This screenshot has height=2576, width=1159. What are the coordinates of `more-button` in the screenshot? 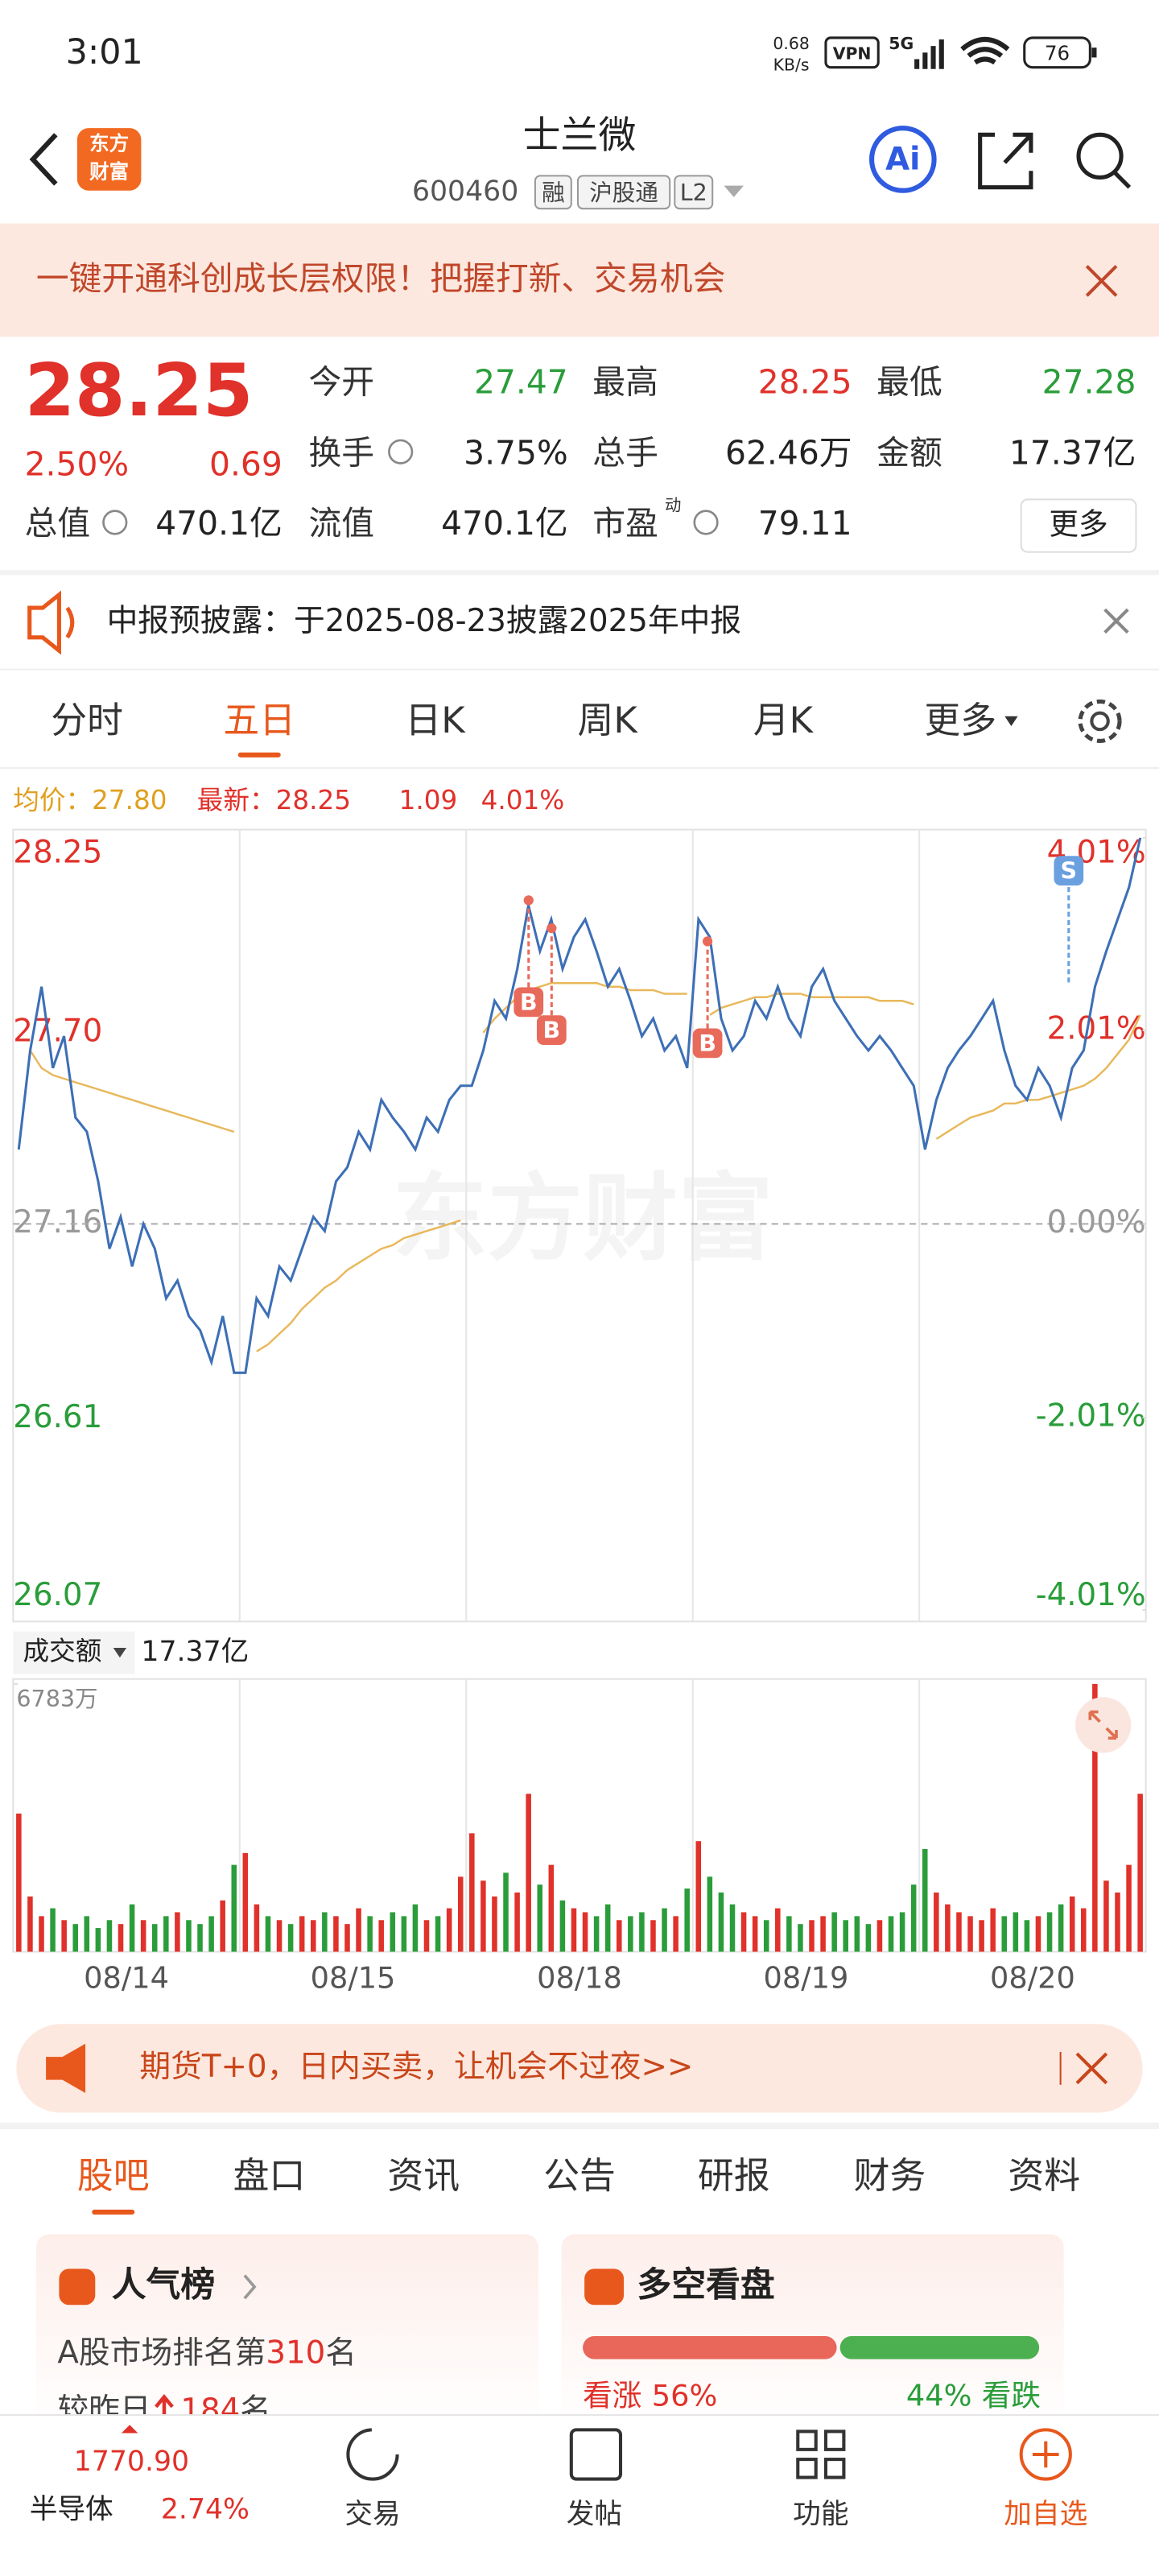 It's located at (1078, 525).